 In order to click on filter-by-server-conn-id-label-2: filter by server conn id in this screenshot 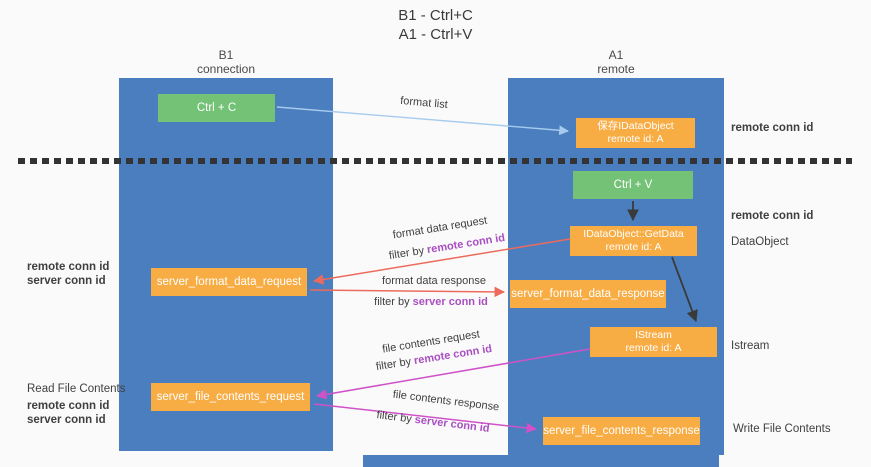, I will do `click(433, 422)`.